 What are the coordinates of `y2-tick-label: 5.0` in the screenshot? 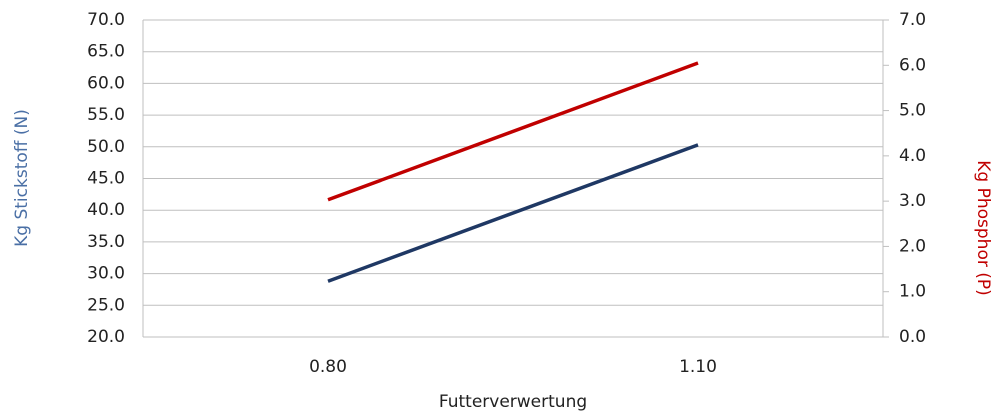 It's located at (912, 111).